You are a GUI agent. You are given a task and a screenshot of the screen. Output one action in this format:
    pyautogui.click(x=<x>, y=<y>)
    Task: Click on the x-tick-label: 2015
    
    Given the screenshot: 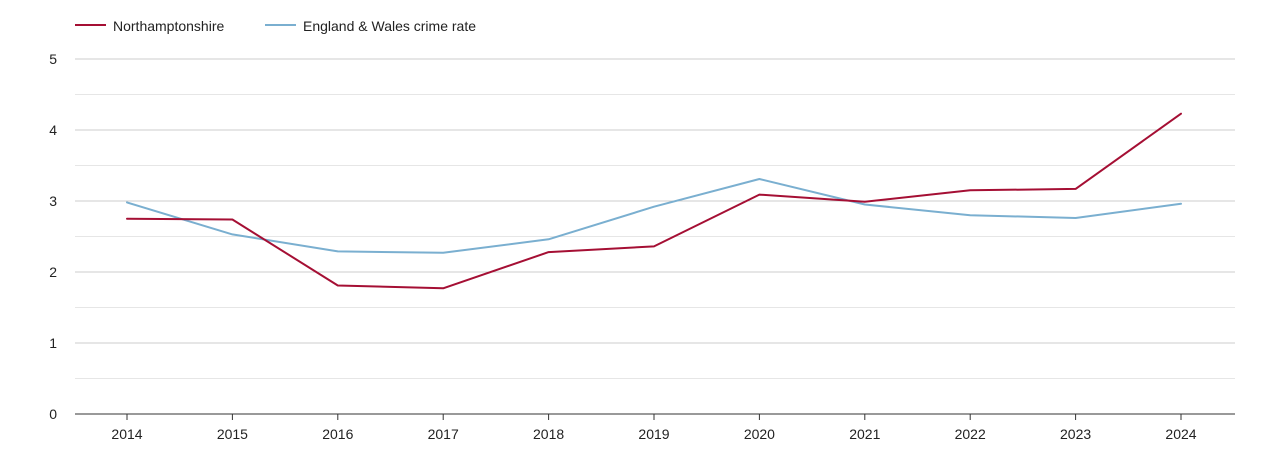 What is the action you would take?
    pyautogui.click(x=232, y=434)
    